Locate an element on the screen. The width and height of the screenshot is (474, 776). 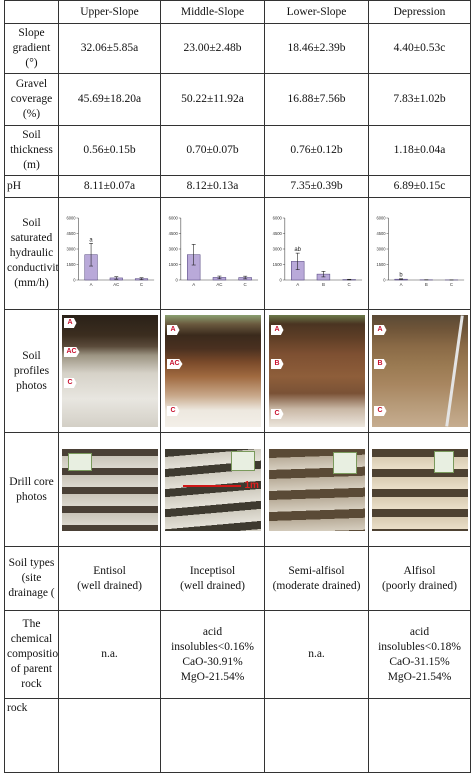
ksat-chart-cell: 0 1500 3000 4500 6000 b A B C is located at coordinates (419, 253).